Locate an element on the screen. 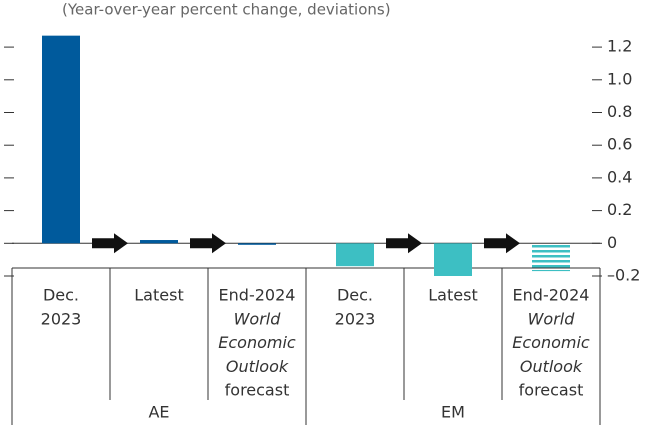 The image size is (662, 433). y-tick-label: 0.8 is located at coordinates (619, 111).